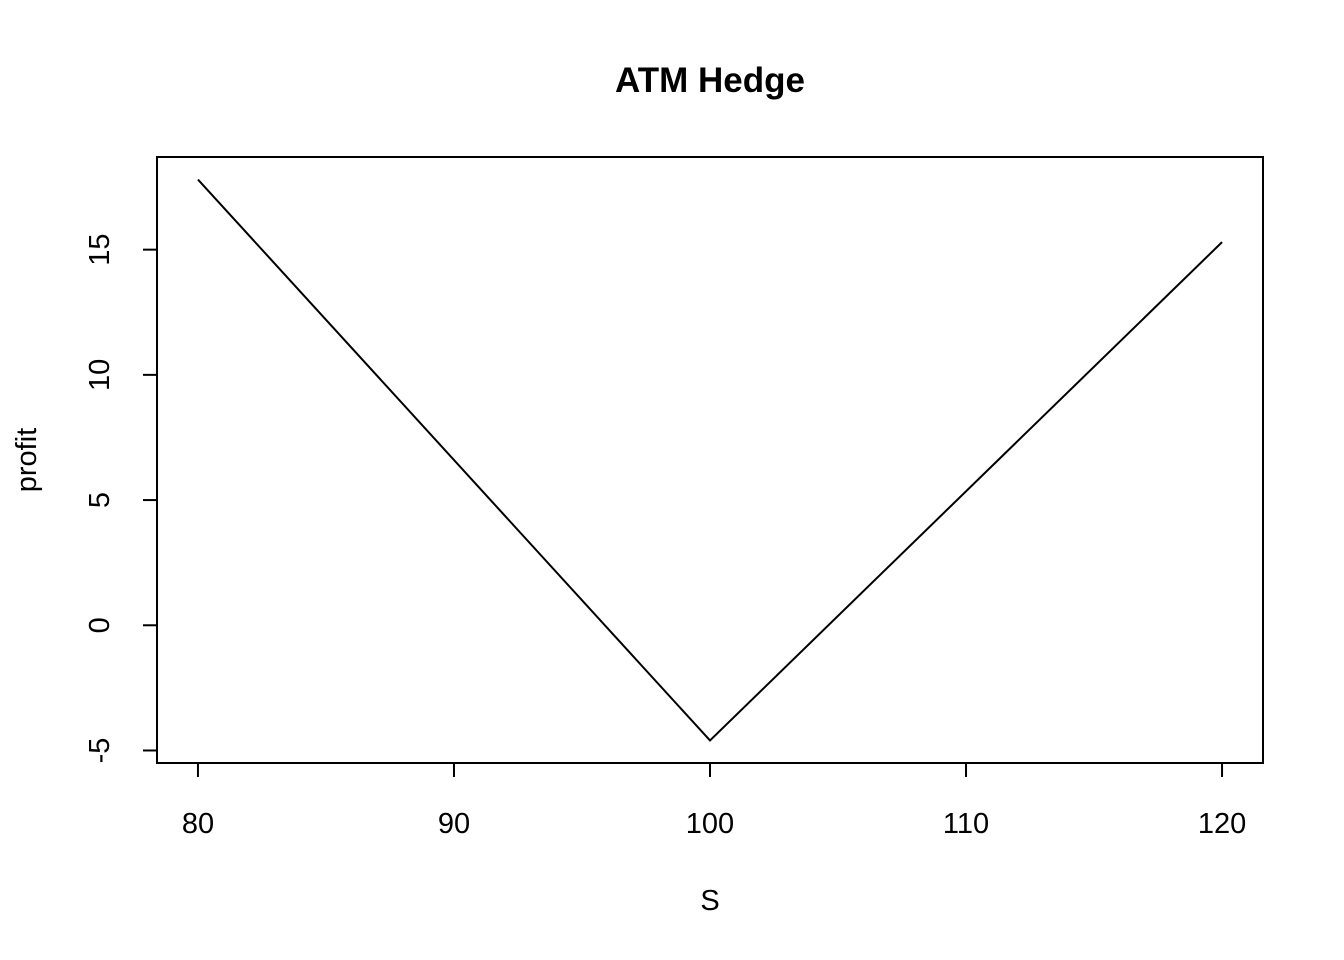 This screenshot has width=1344, height=960. Describe the element at coordinates (710, 824) in the screenshot. I see `x-tick-label: 100` at that location.